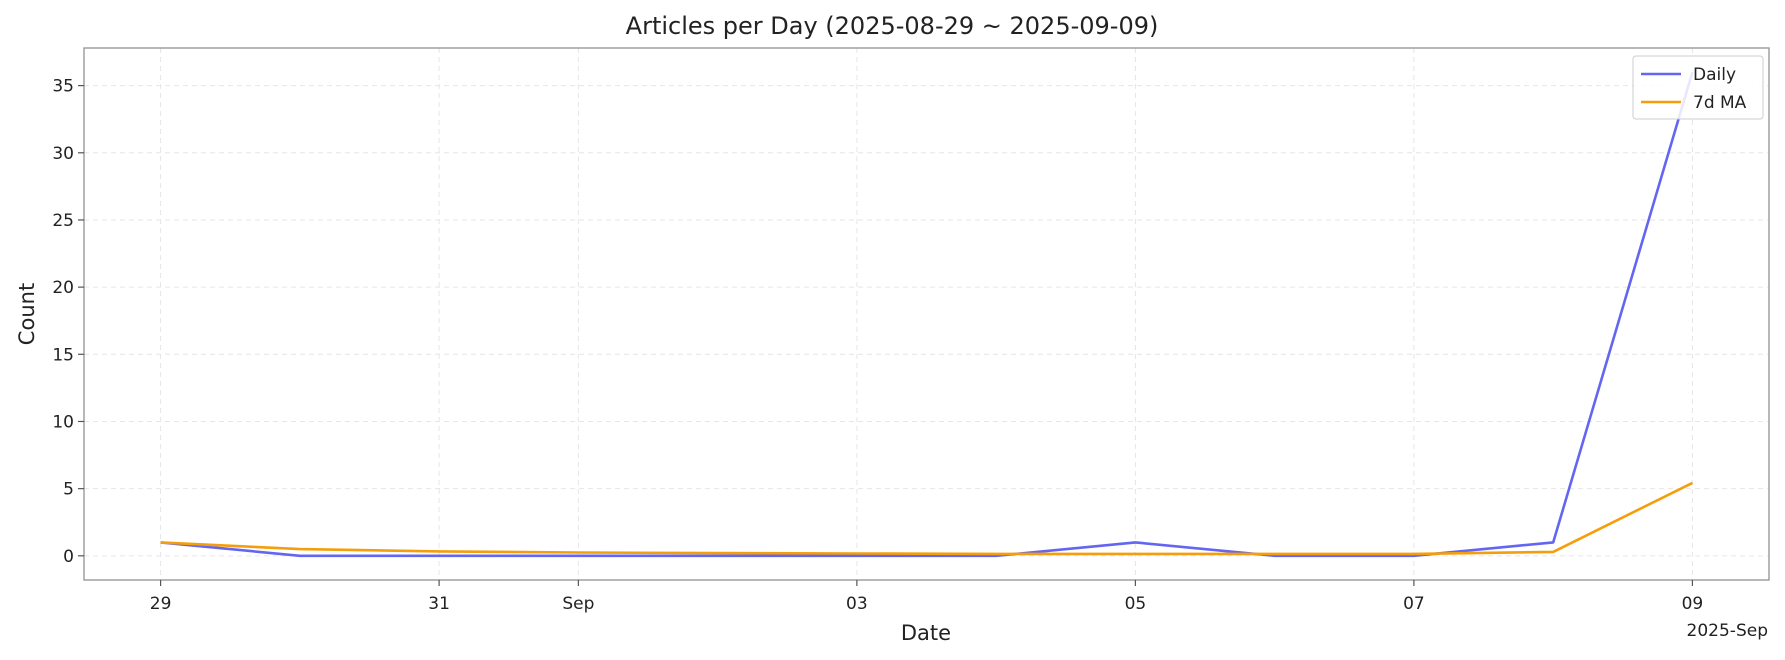 Image resolution: width=1785 pixels, height=660 pixels. Describe the element at coordinates (1414, 604) in the screenshot. I see `x-tick-label: 07` at that location.